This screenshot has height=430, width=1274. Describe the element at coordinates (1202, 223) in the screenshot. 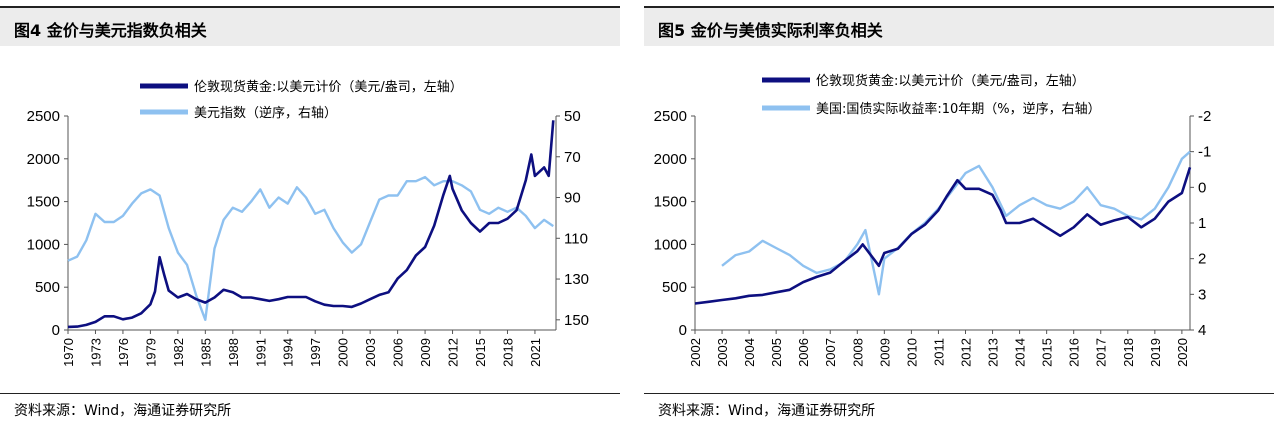

I see `y-right-tick-label: 1` at that location.